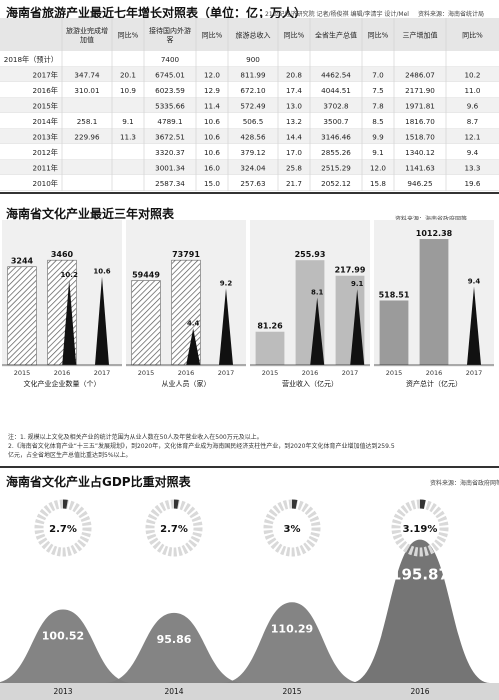  What do you see at coordinates (253, 35) in the screenshot?
I see `table-header-cell: 旅游总收入` at bounding box center [253, 35].